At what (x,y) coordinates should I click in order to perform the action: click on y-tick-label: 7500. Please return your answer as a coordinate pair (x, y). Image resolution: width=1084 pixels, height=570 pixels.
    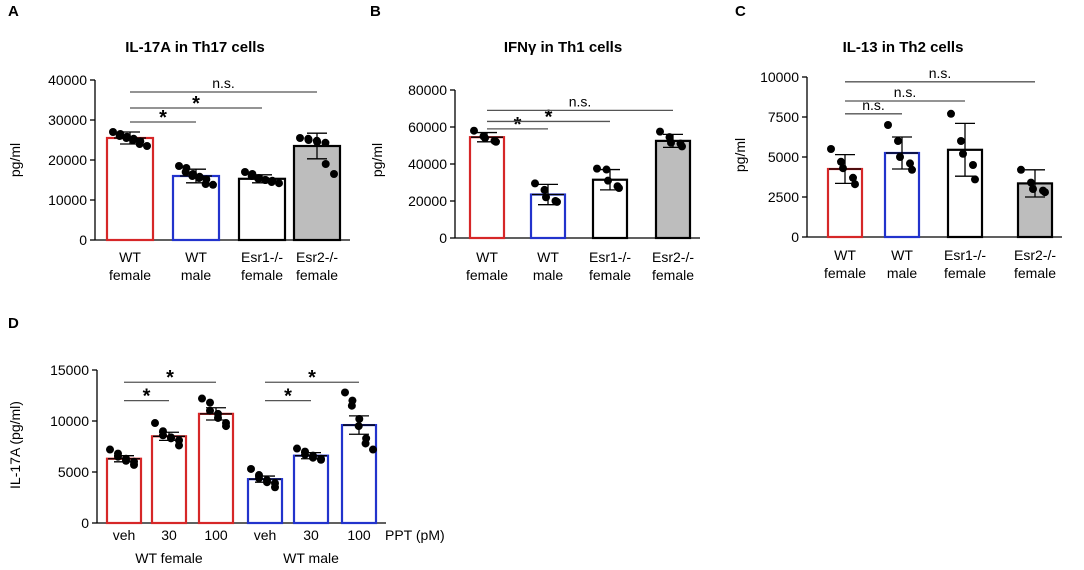
    Looking at the image, I should click on (783, 117).